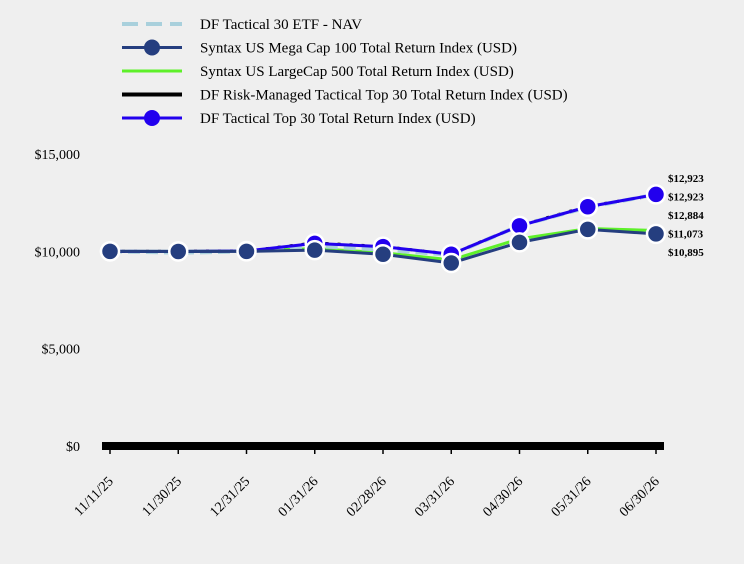 The width and height of the screenshot is (744, 564). Describe the element at coordinates (299, 497) in the screenshot. I see `x-tick-label: 01/31/26` at that location.